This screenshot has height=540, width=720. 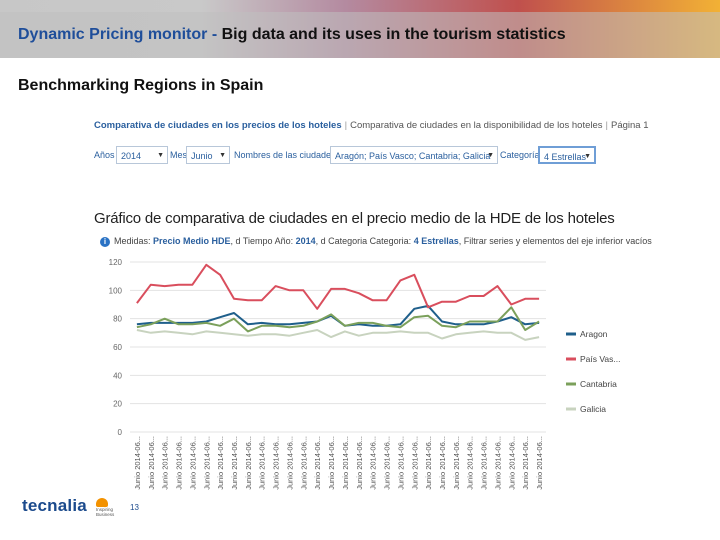 I want to click on info-icon: i, so click(x=105, y=242).